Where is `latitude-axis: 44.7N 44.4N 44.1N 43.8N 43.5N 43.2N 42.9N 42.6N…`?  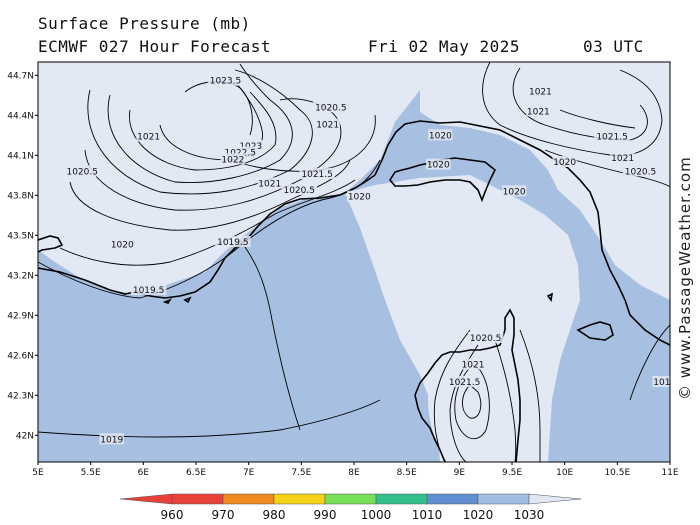
latitude-axis: 44.7N 44.4N 44.1N 43.8N 43.5N 43.2N 42.9N 42.6N… is located at coordinates (22, 256).